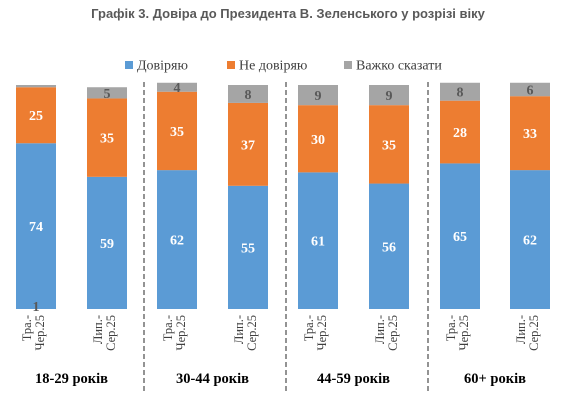 The image size is (576, 411). What do you see at coordinates (36, 307) in the screenshot?
I see `value-label-hard-to-say-1: 1` at bounding box center [36, 307].